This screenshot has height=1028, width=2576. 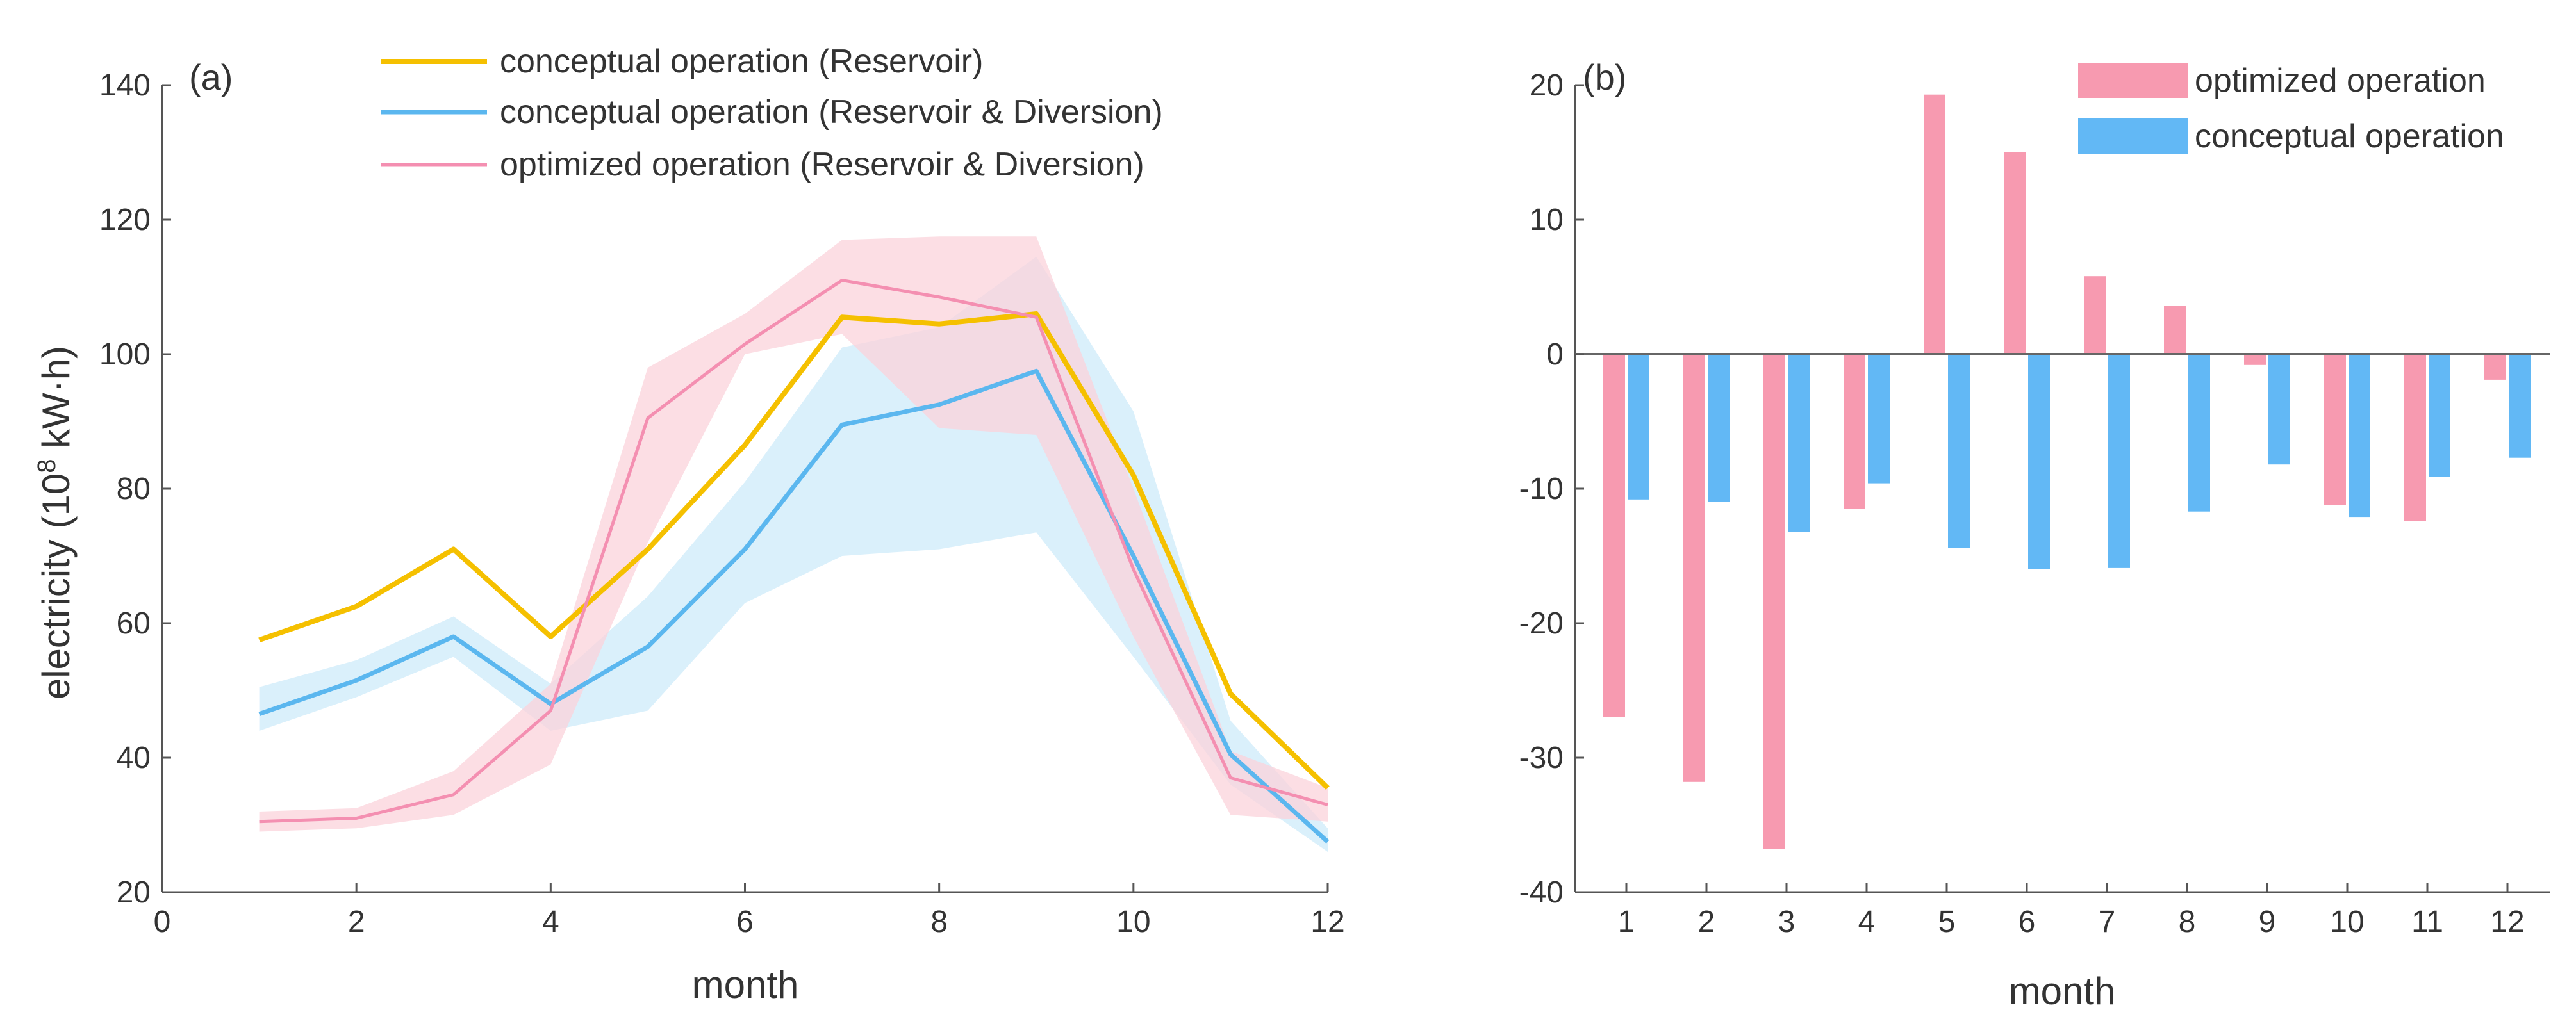 What do you see at coordinates (2133, 80) in the screenshot?
I see `legend-swatch-optimized` at bounding box center [2133, 80].